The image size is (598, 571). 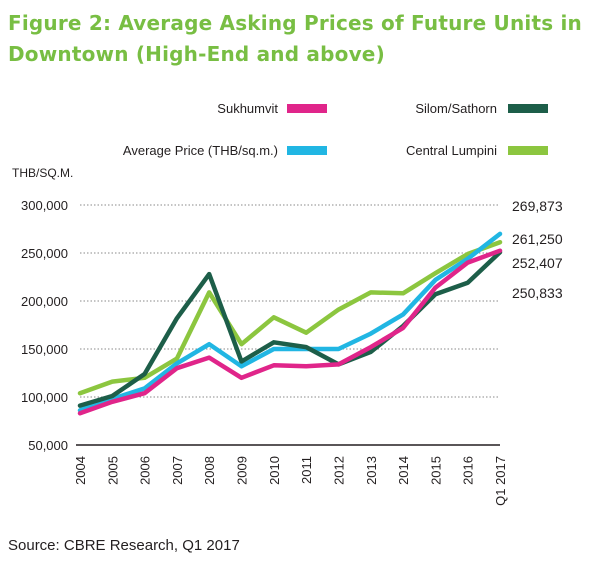 I want to click on legend-label: Average Price (THB/sq.m.), so click(x=200, y=150).